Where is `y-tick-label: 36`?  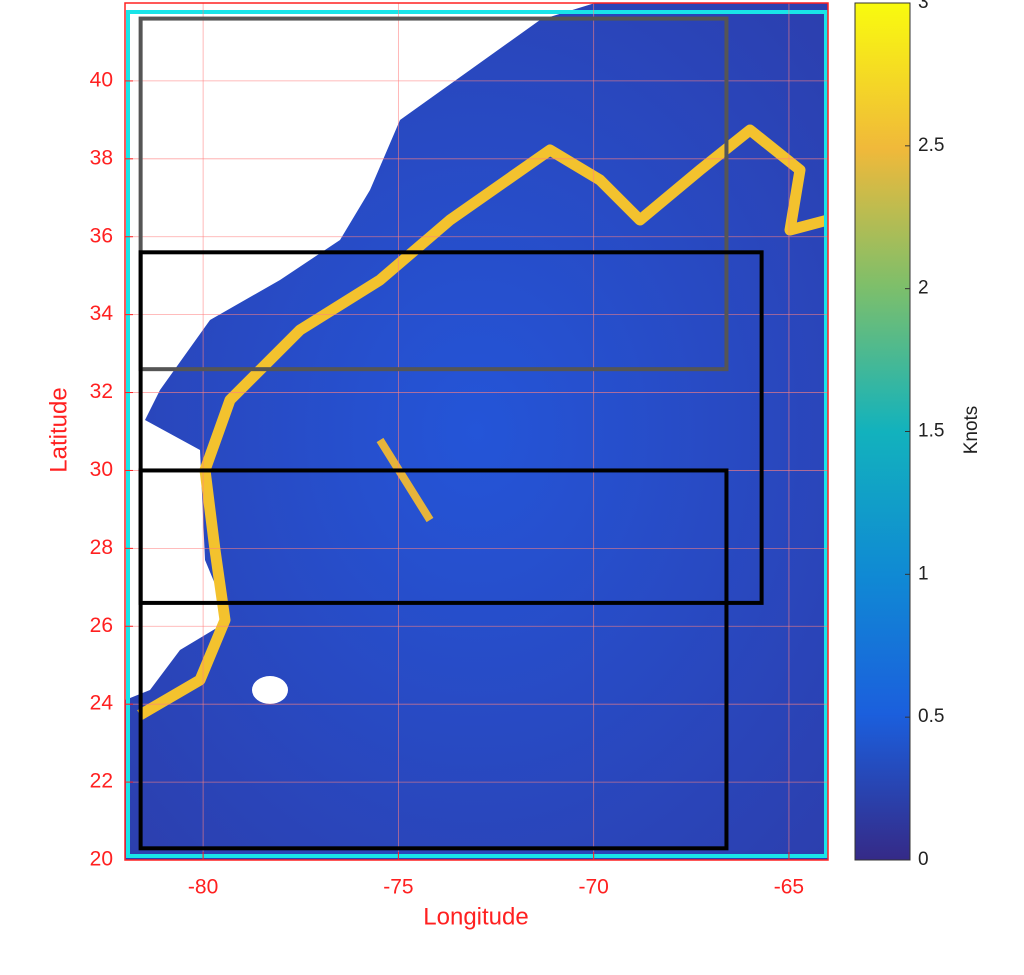
y-tick-label: 36 is located at coordinates (101, 235).